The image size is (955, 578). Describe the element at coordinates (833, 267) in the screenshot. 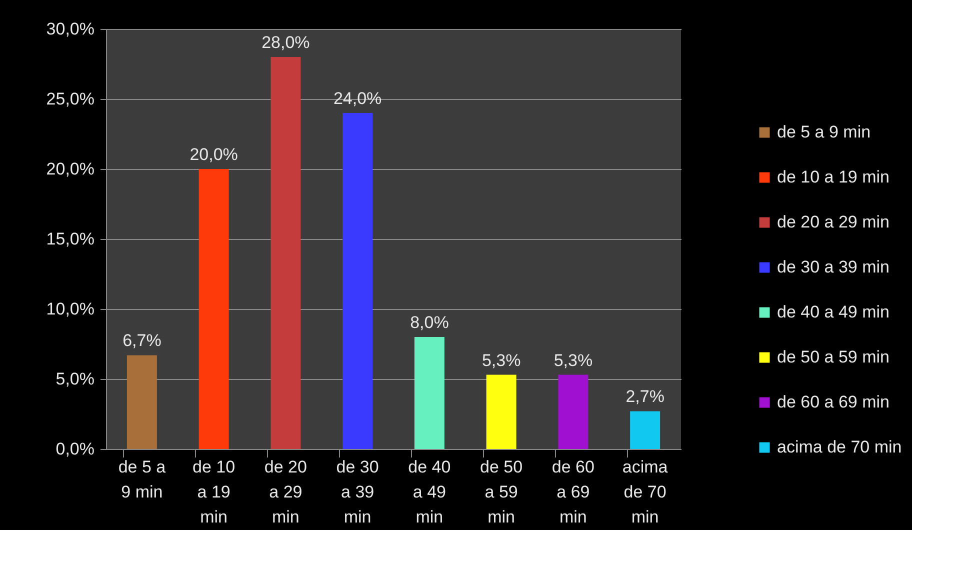

I see `legend-label: de 30 a 39 min` at that location.